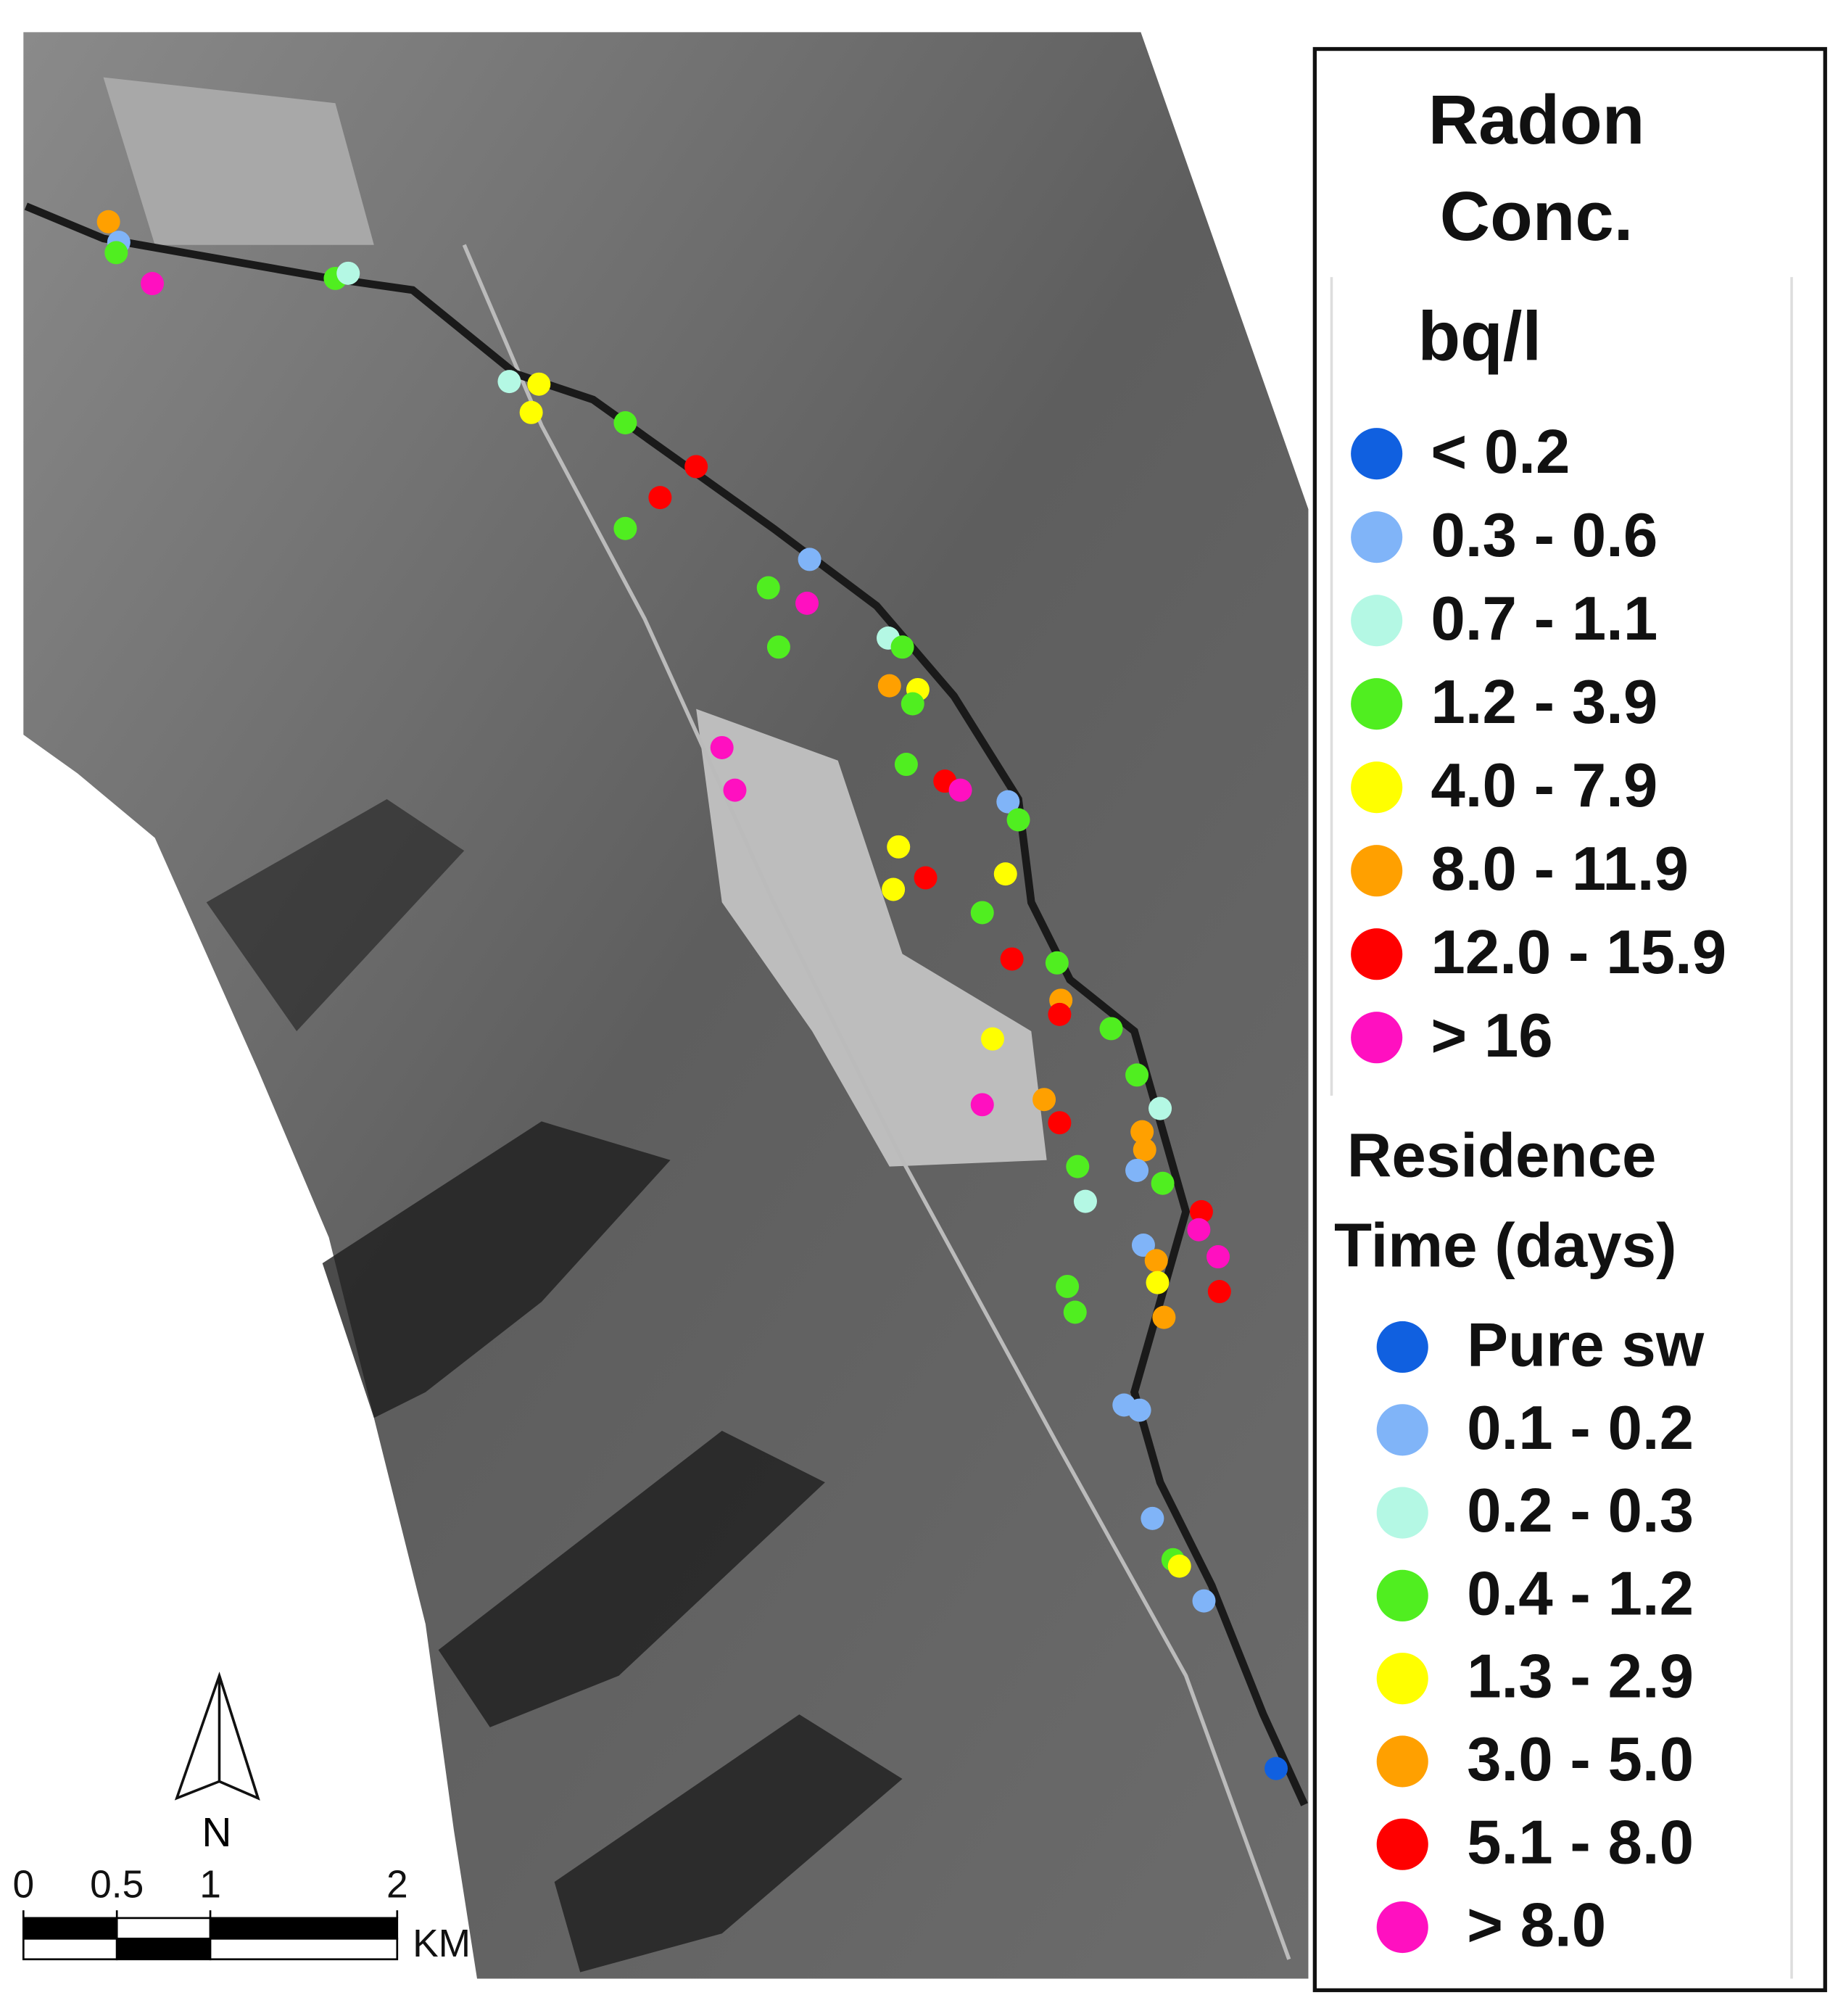  Describe the element at coordinates (872, 938) in the screenshot. I see `valley-floor` at that location.